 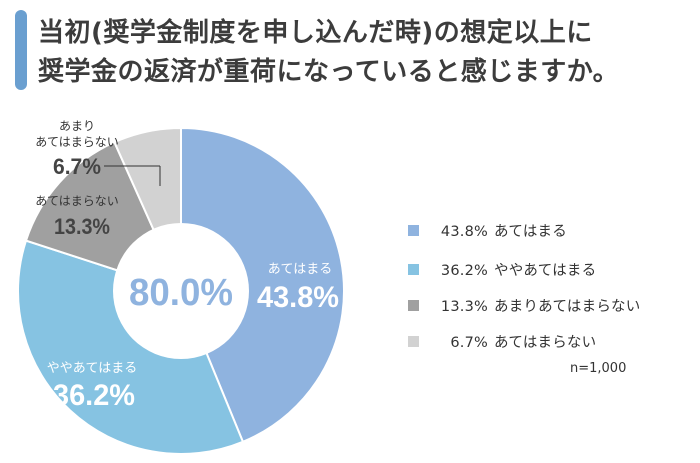 I want to click on legend-label-2: ややあてはまる, so click(x=545, y=271).